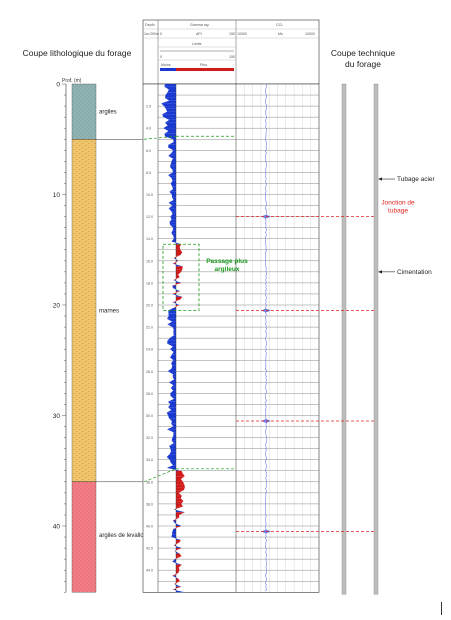  What do you see at coordinates (363, 58) in the screenshot?
I see `technique-title: Coupe technique du forage` at bounding box center [363, 58].